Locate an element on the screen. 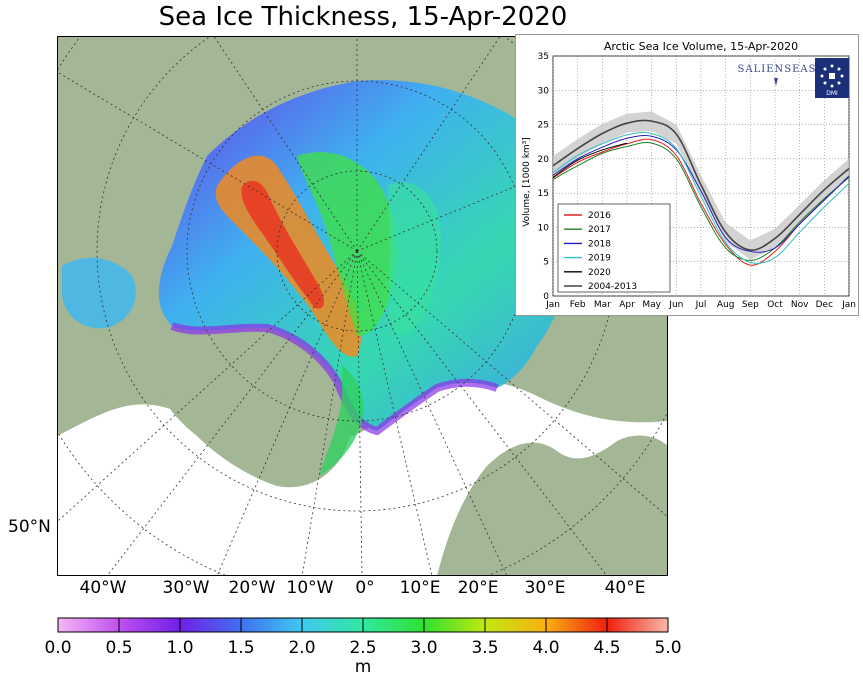  y-tick-label: 5 is located at coordinates (546, 263).